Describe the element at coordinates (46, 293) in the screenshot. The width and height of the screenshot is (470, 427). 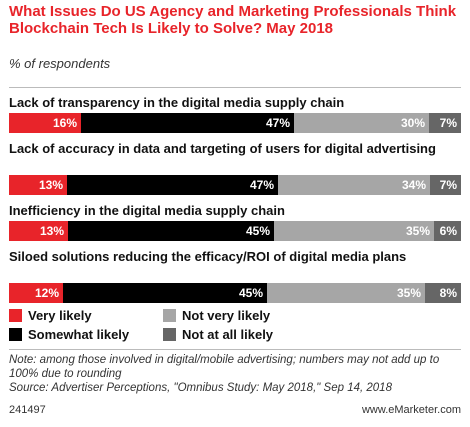
I see `data-label-very-likely: 12%` at that location.